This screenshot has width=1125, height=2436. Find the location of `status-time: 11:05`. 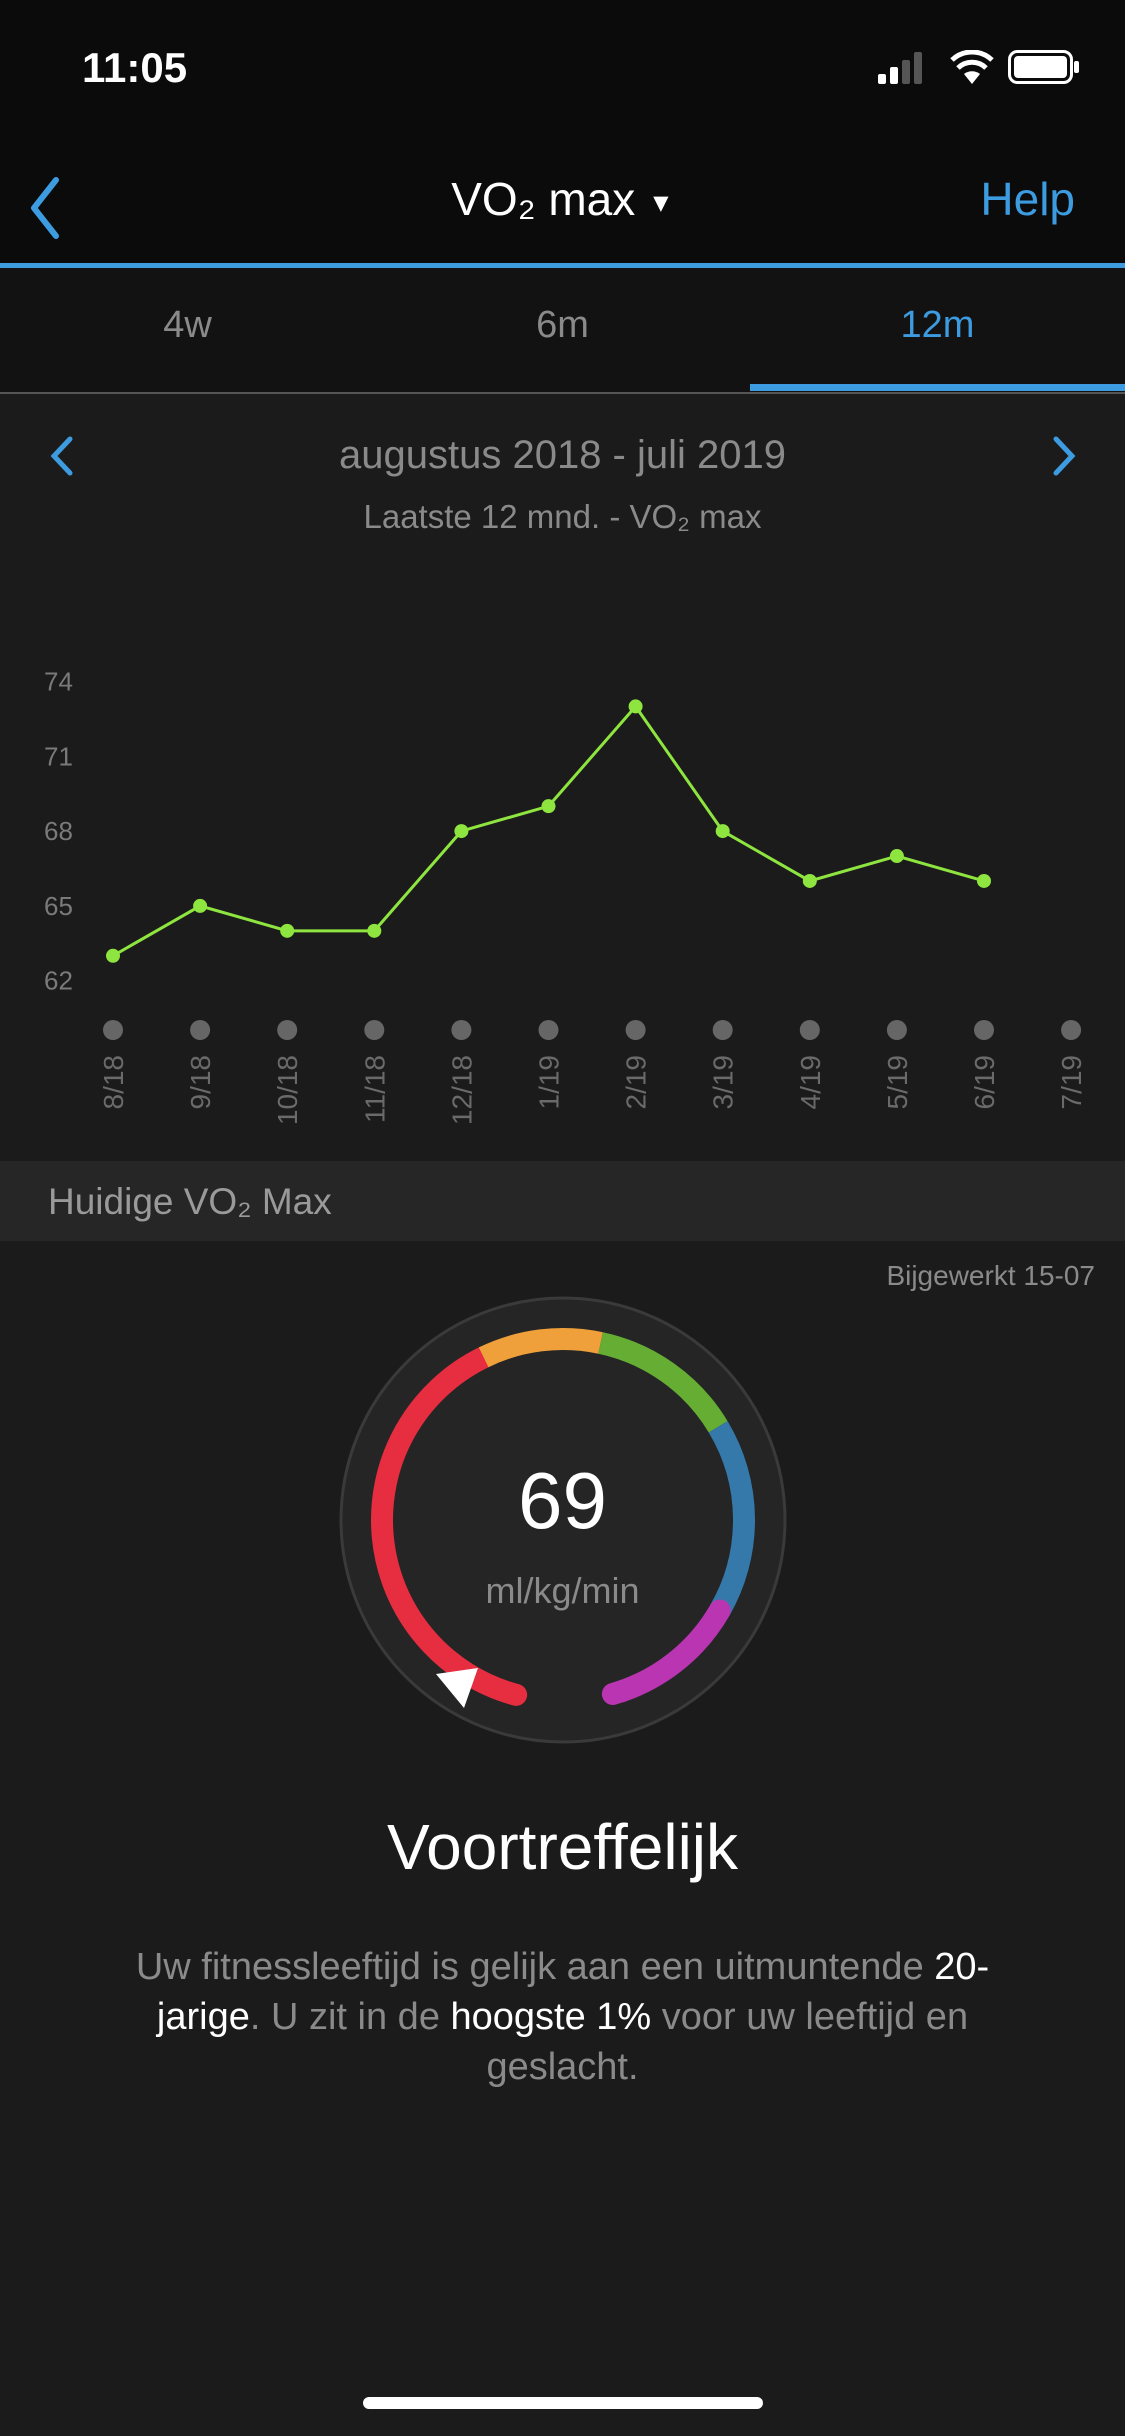

status-time: 11:05 is located at coordinates (135, 67).